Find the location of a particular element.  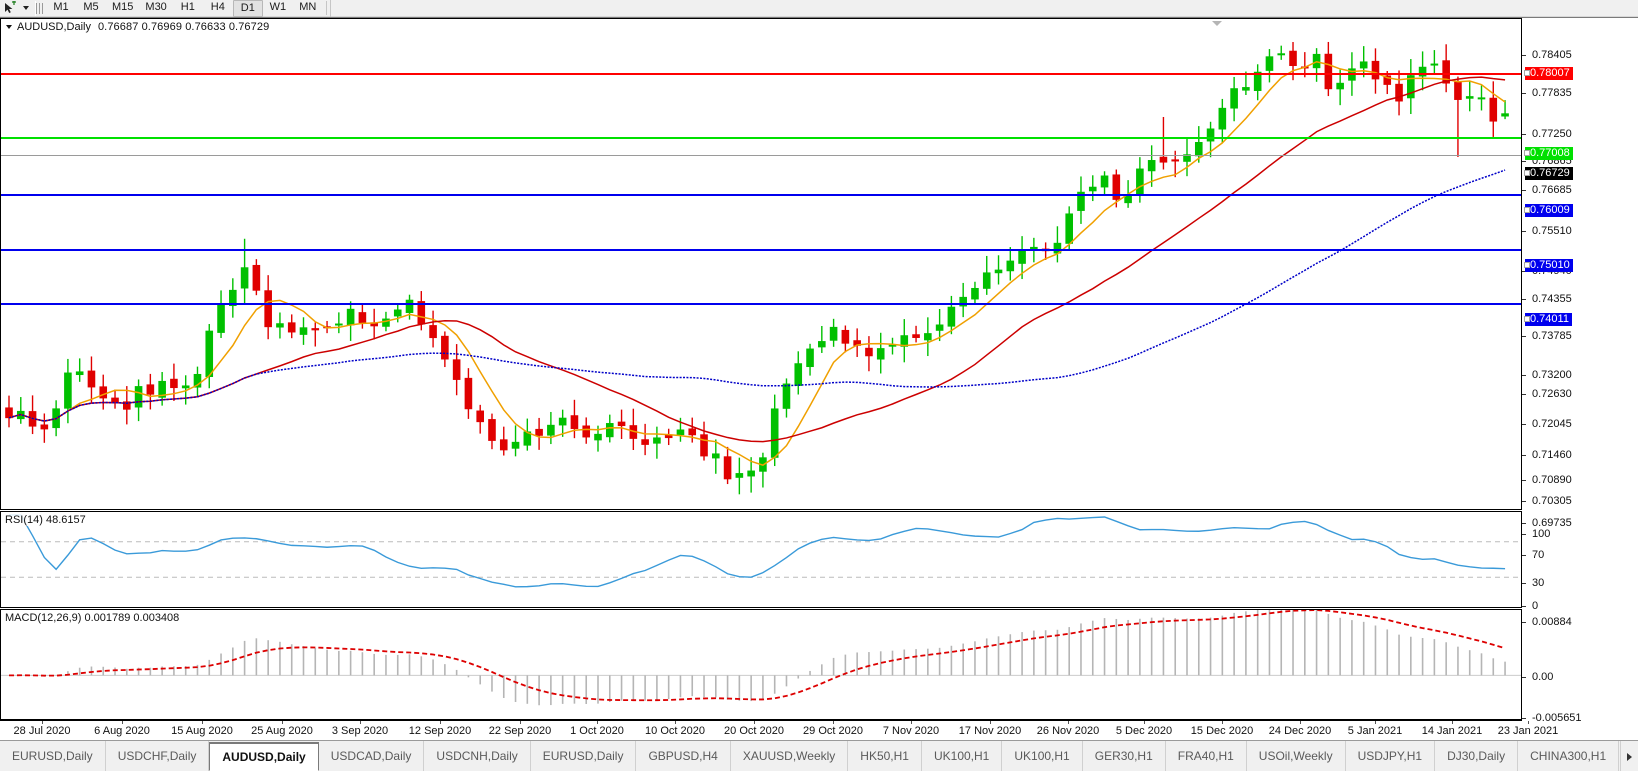

macd-tick-label: 0.00 is located at coordinates (1537, 677).